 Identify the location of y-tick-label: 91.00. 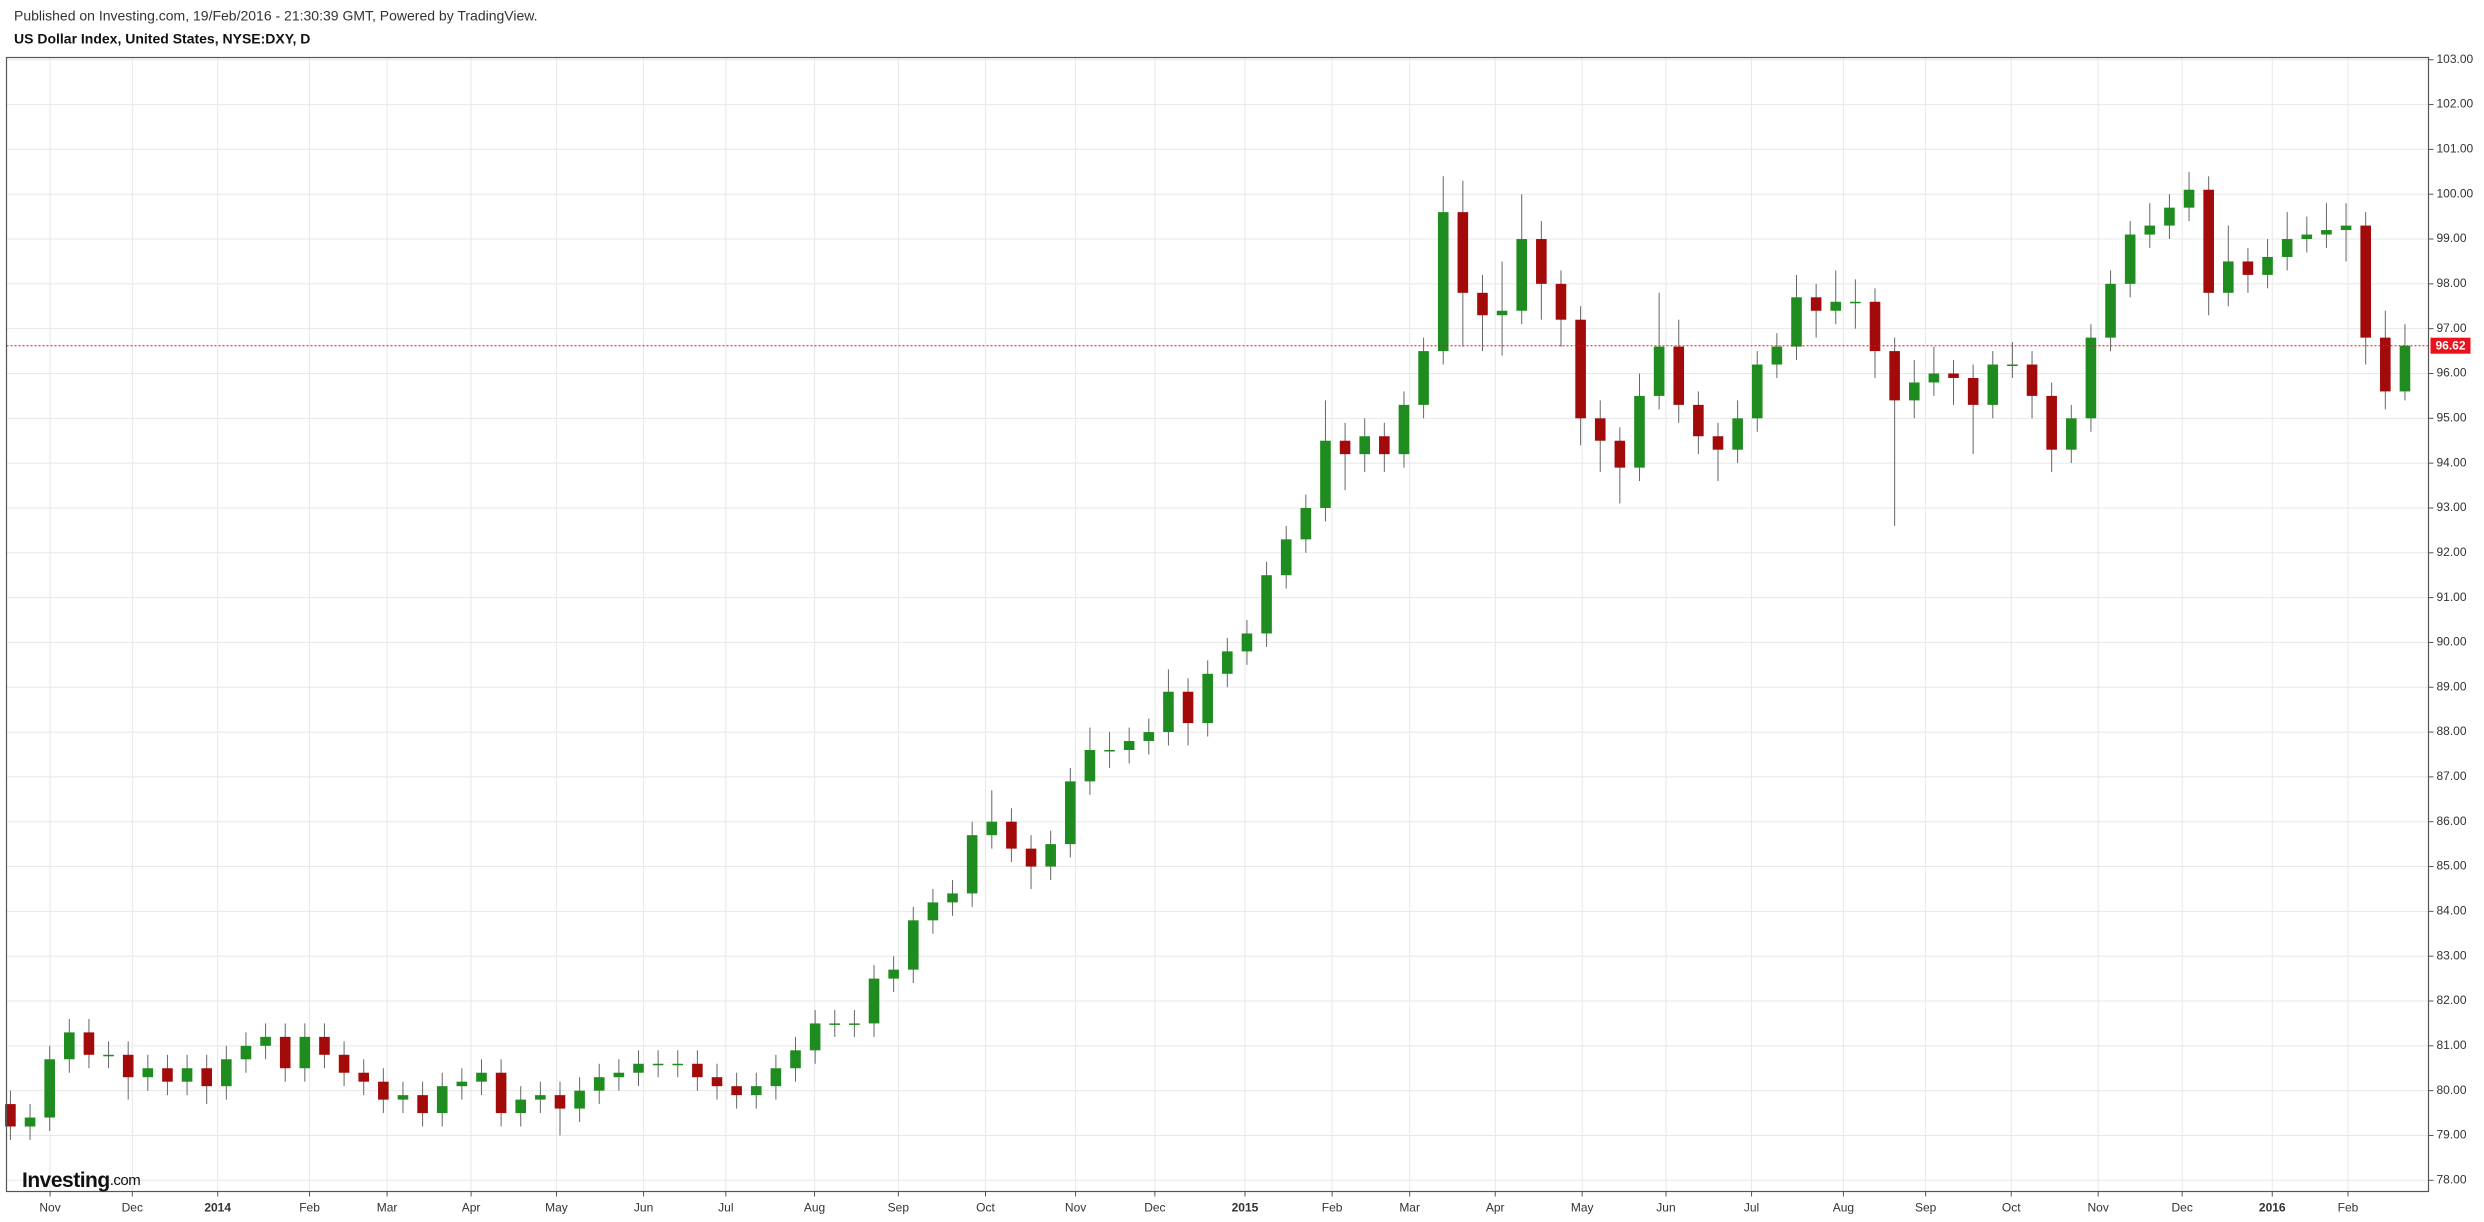
(2452, 597).